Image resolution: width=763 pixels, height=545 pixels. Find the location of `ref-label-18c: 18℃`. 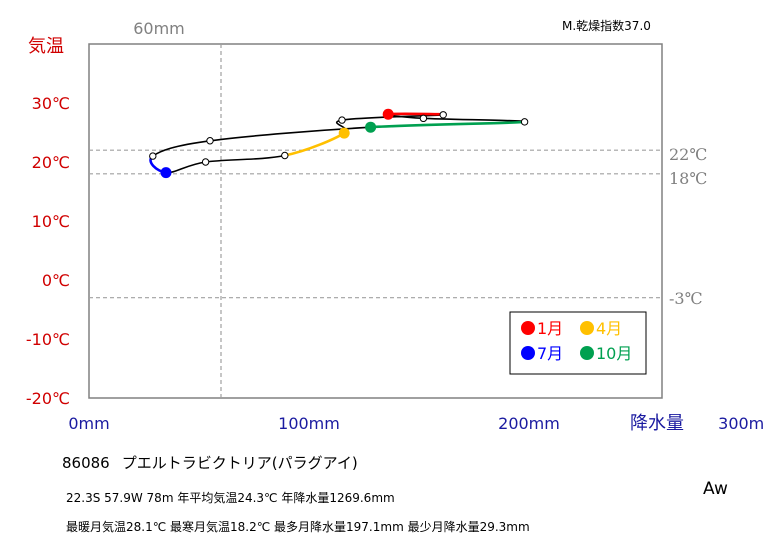

ref-label-18c: 18℃ is located at coordinates (688, 178).